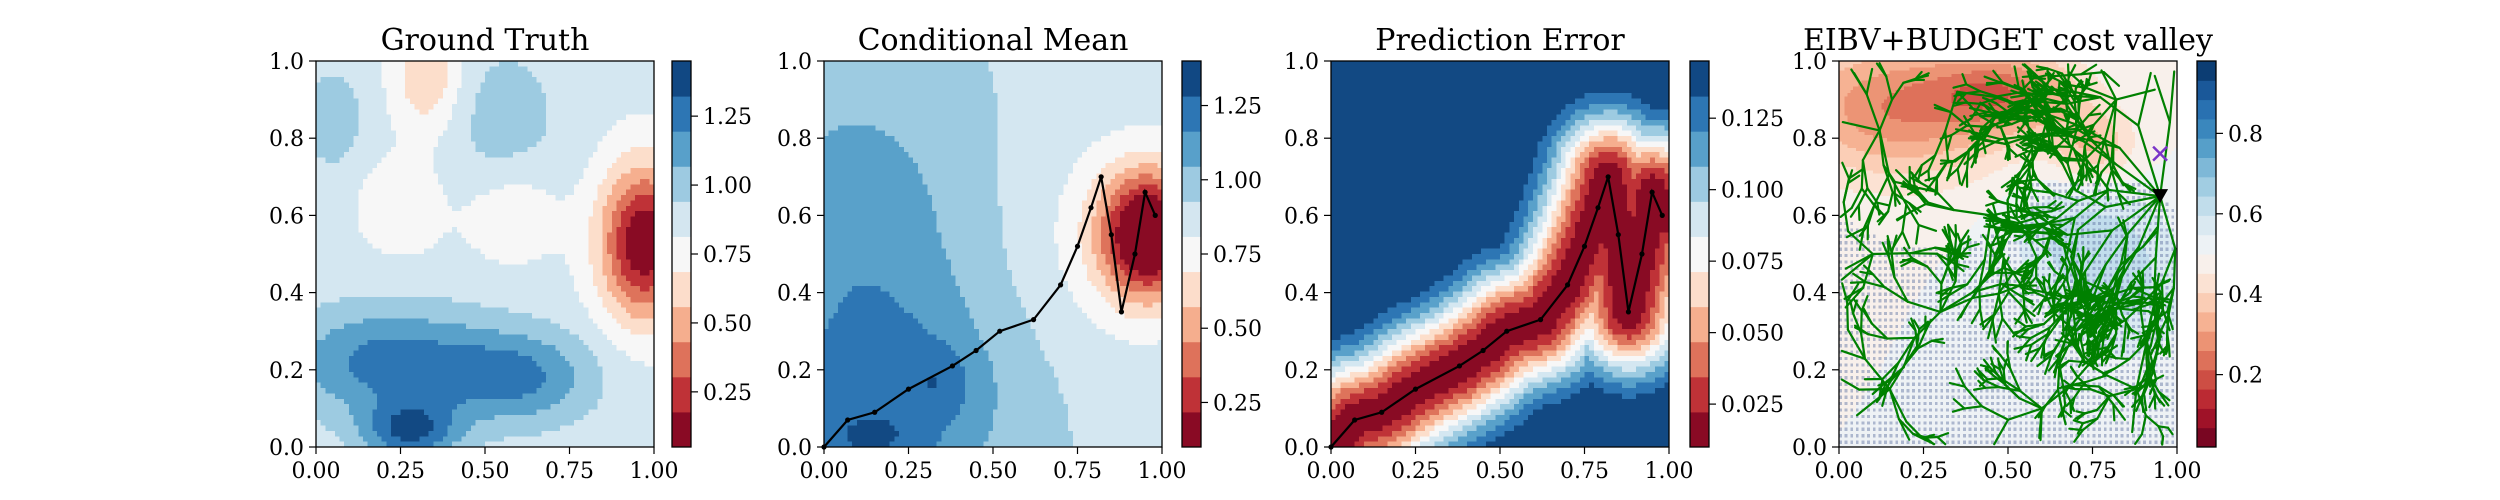  What do you see at coordinates (485, 471) in the screenshot?
I see `x-tick-label: 0.50` at bounding box center [485, 471].